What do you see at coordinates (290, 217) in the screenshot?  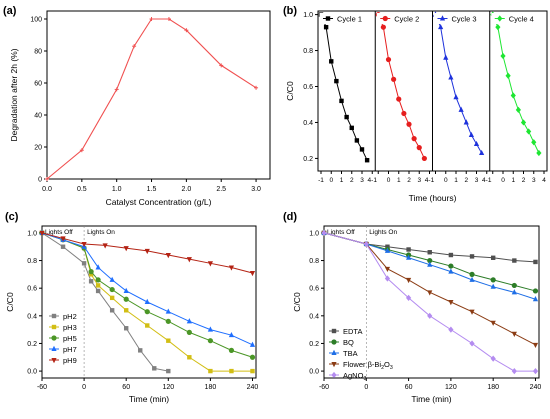 I see `panel-label: (d)` at bounding box center [290, 217].